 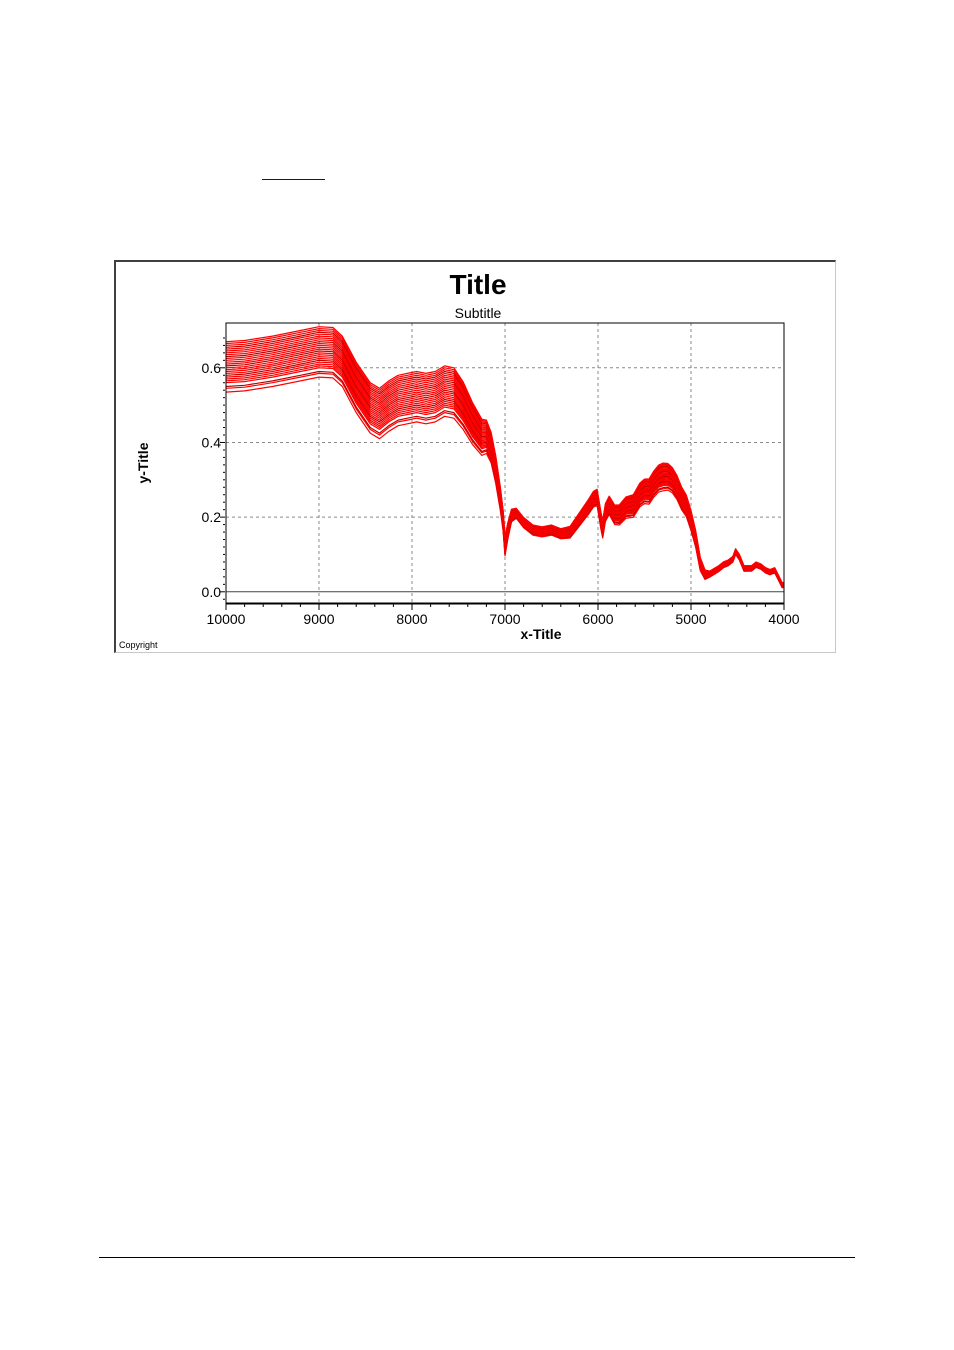 I want to click on x-tick-label: 10000, so click(x=226, y=619).